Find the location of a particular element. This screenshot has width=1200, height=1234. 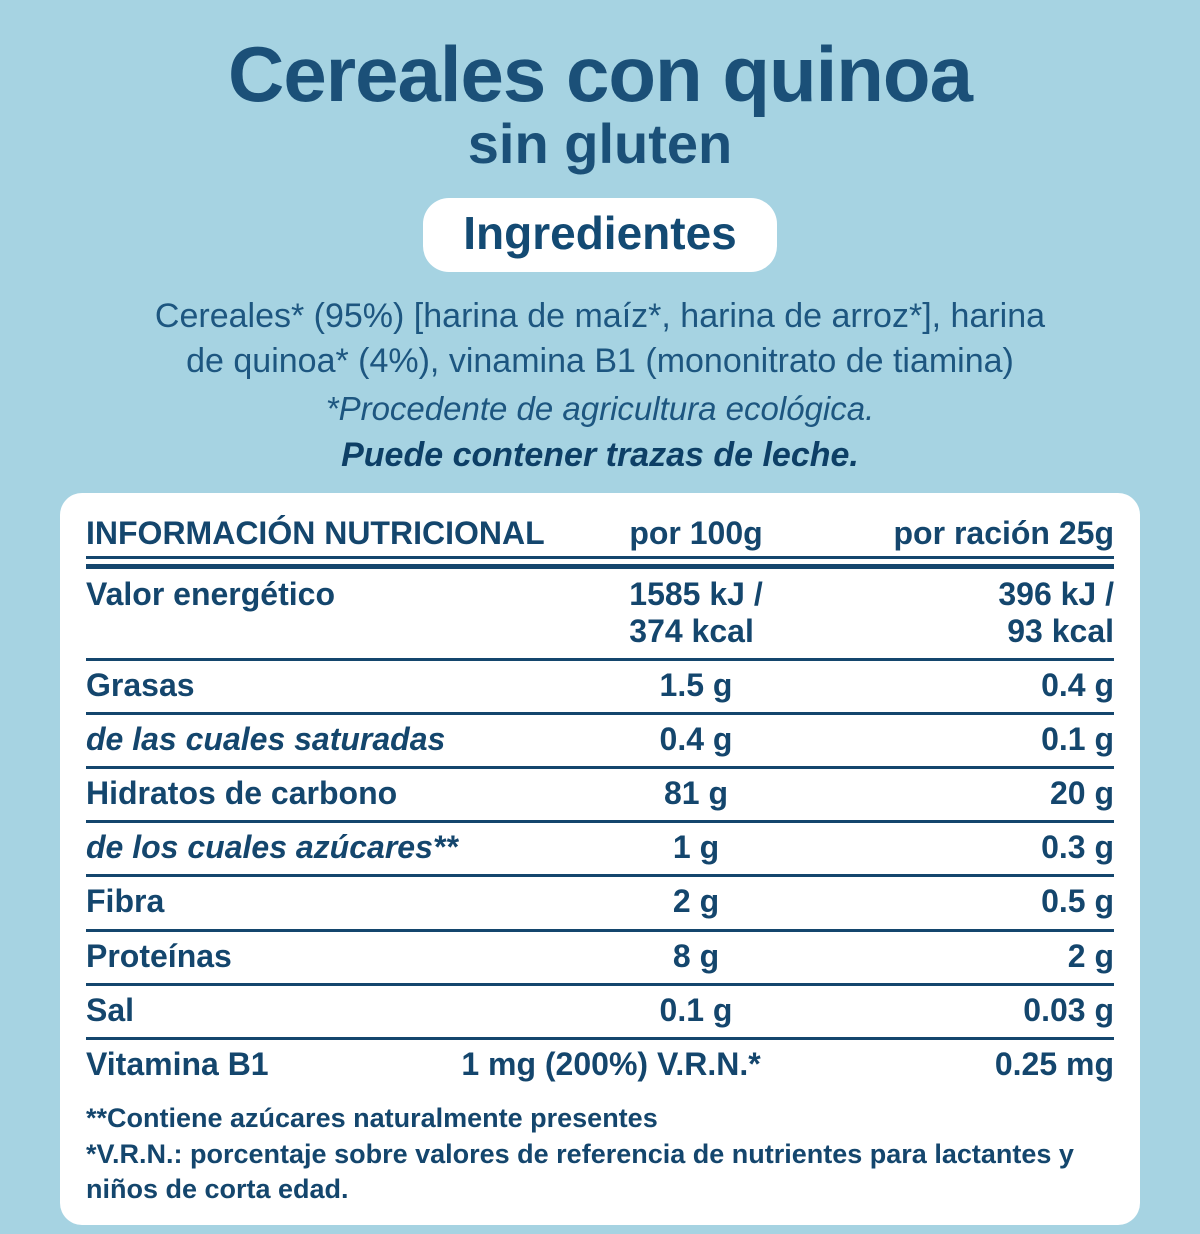

table-row-vitamin-b1: Vitamina B1 1 mg (200%) V.R.N.* 0.25 mg is located at coordinates (600, 1065).